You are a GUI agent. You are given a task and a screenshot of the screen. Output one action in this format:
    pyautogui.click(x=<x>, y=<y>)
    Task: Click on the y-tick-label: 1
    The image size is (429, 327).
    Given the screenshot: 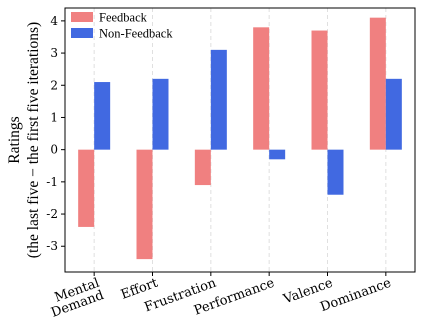 What is the action you would take?
    pyautogui.click(x=54, y=117)
    